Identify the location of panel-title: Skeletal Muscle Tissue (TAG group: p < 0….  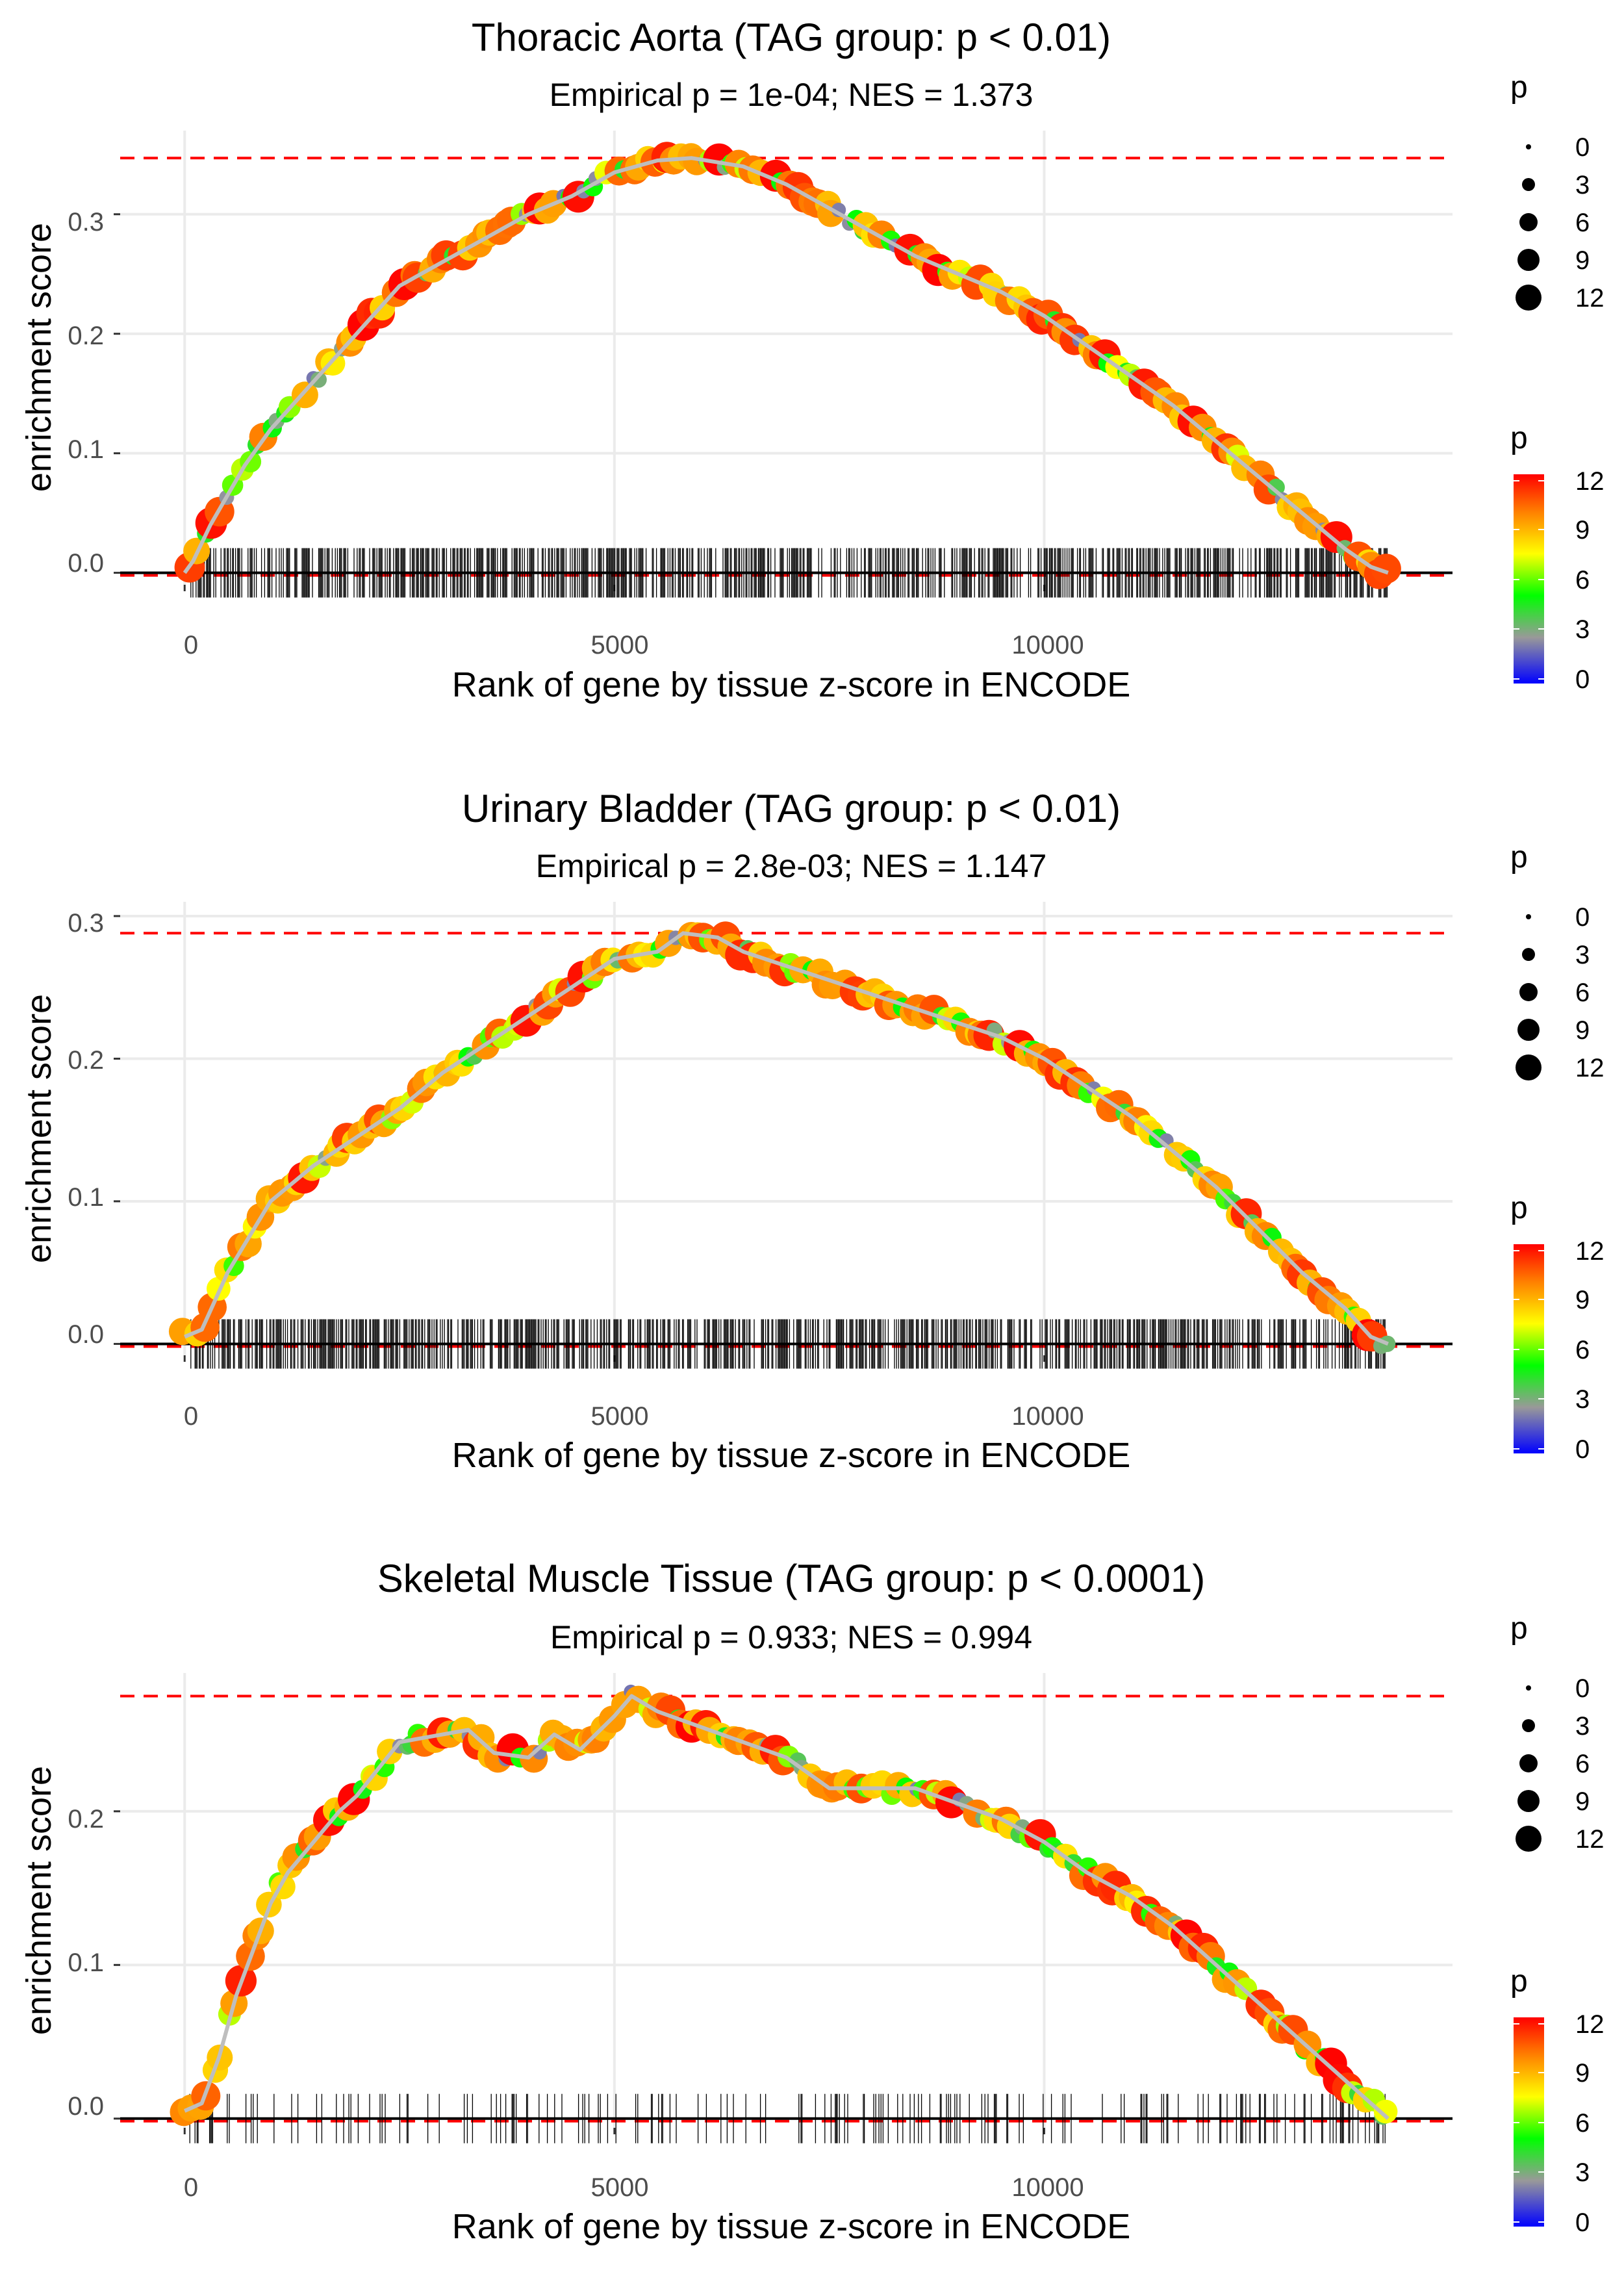
(791, 1578).